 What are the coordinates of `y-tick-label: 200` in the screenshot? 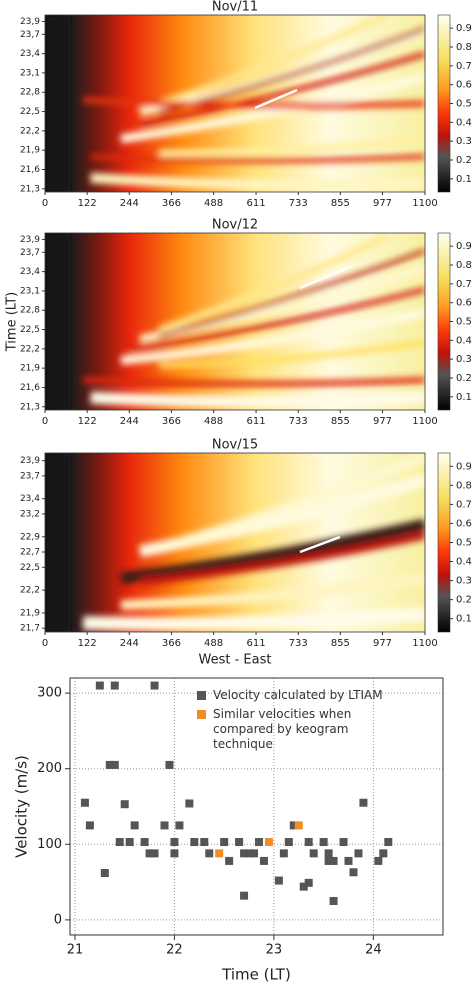 It's located at (49, 768).